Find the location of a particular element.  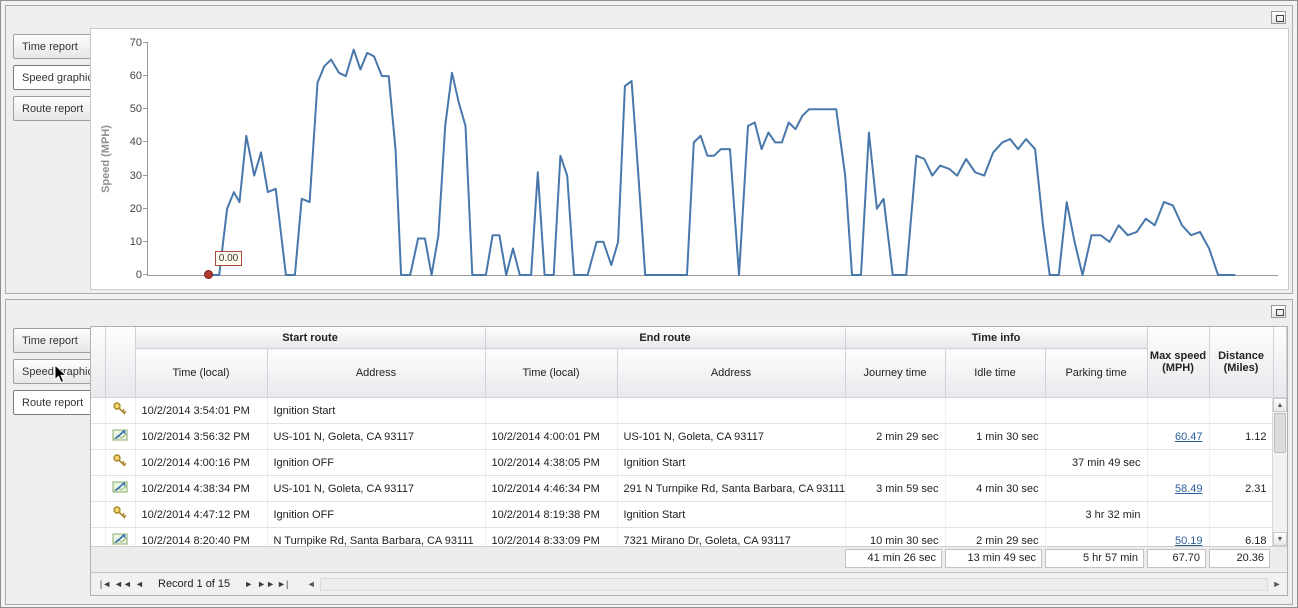

y-tick-label: 0 is located at coordinates (138, 275).